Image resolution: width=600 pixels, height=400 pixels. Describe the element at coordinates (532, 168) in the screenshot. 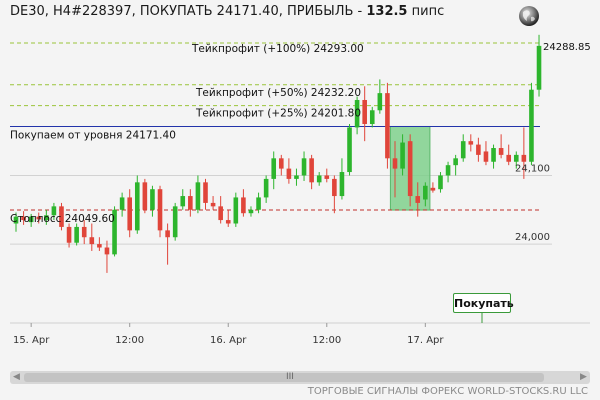

I see `y-tick-label: 24,100` at that location.